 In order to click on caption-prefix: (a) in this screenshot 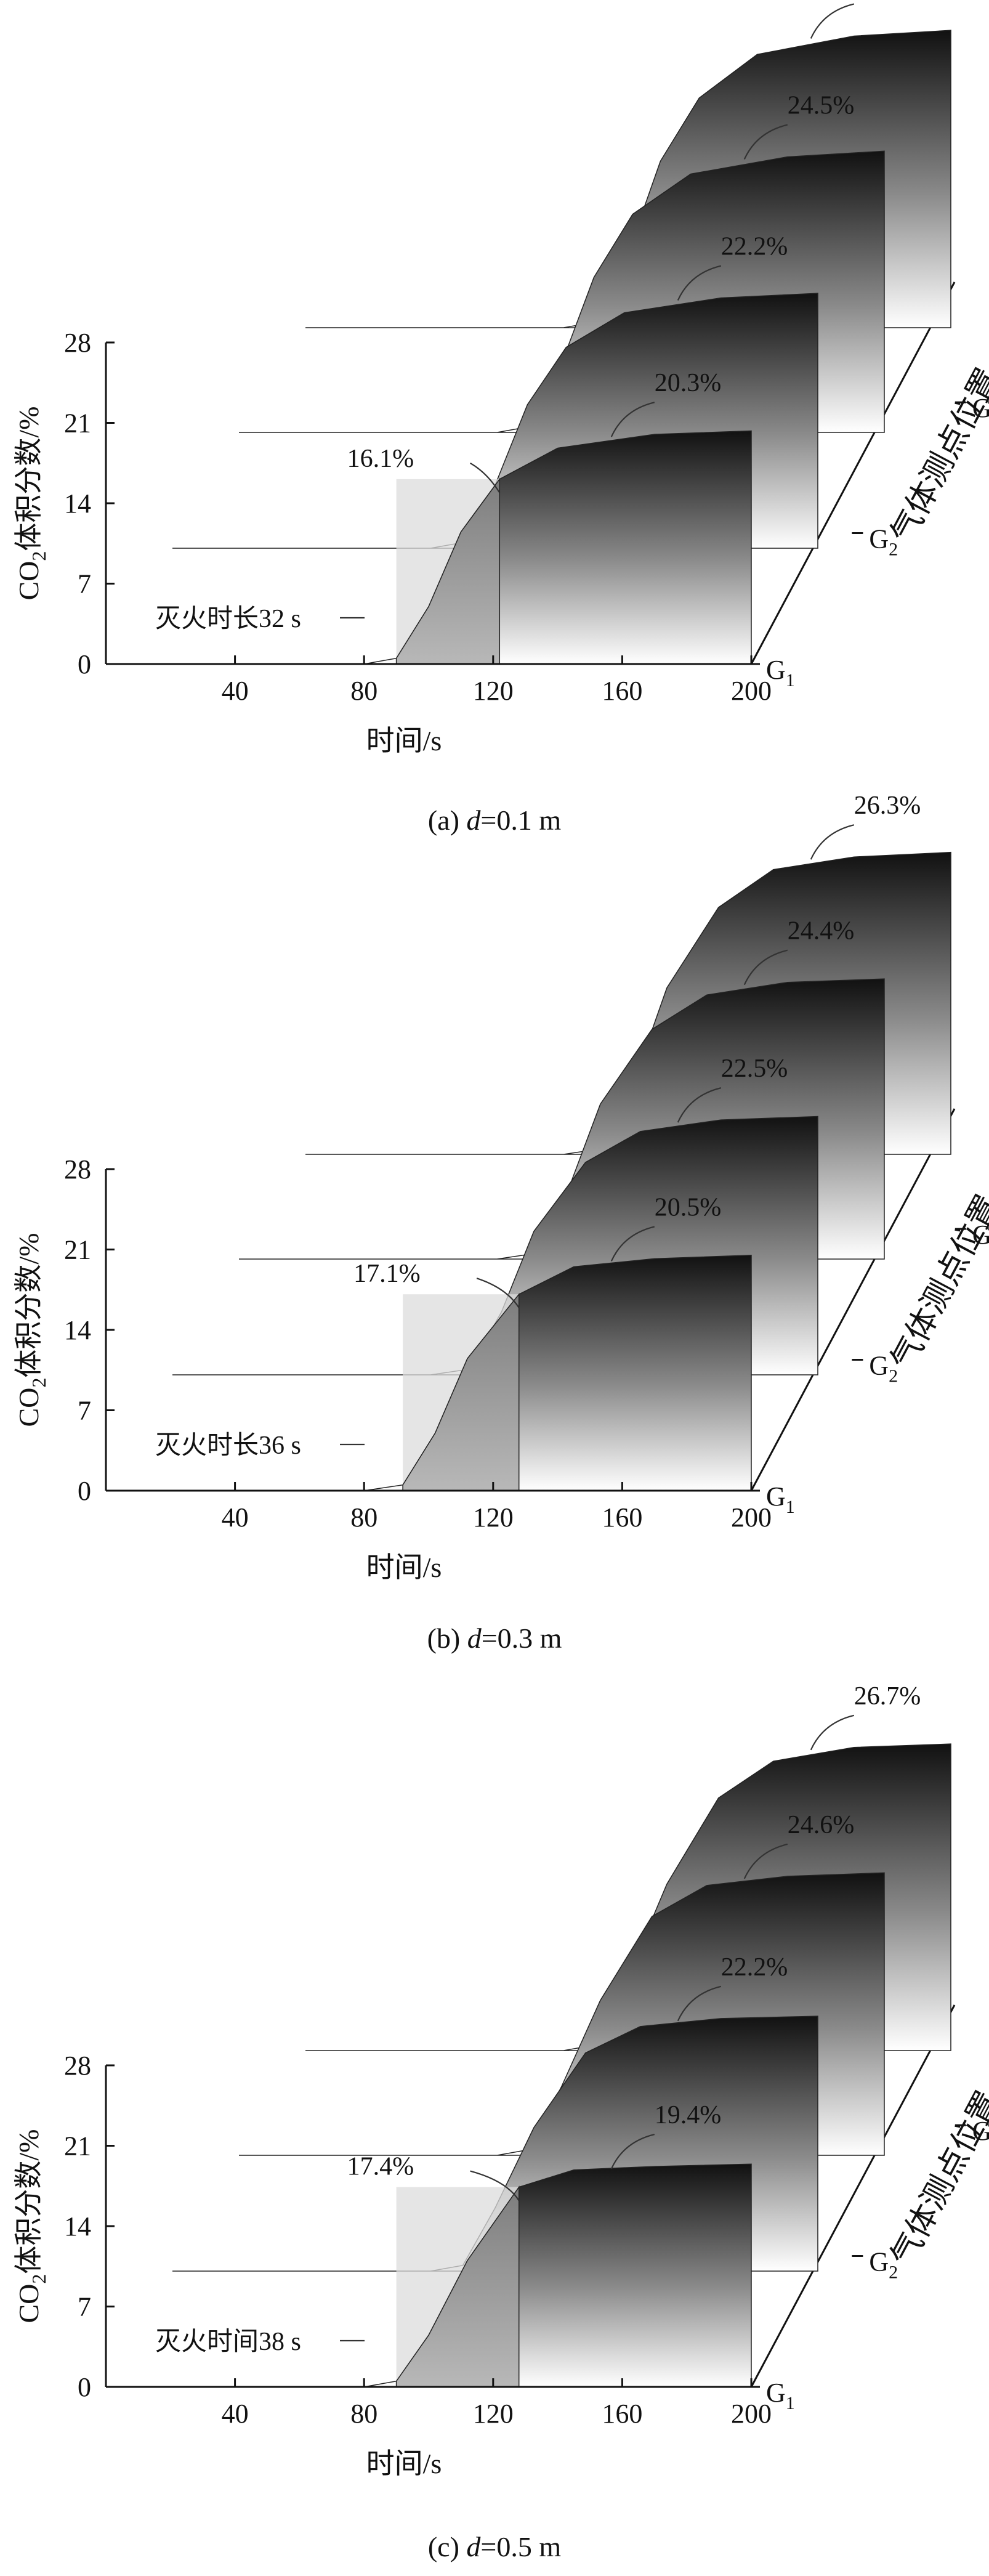, I will do `click(447, 820)`.